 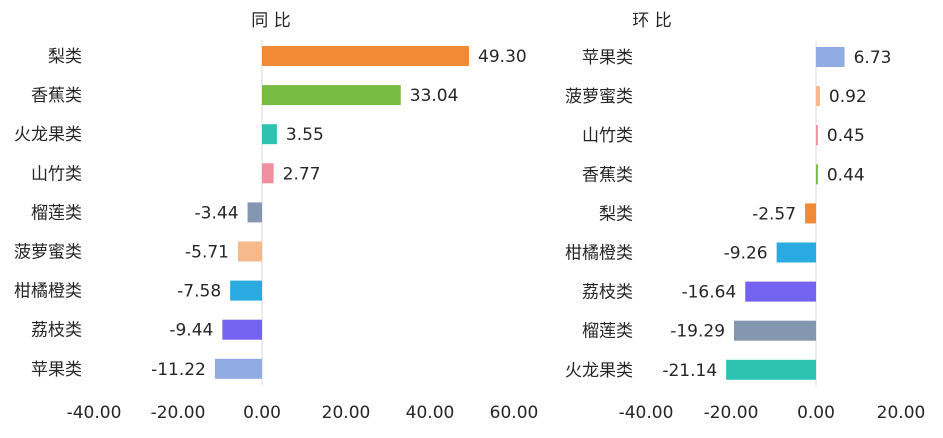 I want to click on mom-category-label: 榴莲类, so click(x=607, y=332).